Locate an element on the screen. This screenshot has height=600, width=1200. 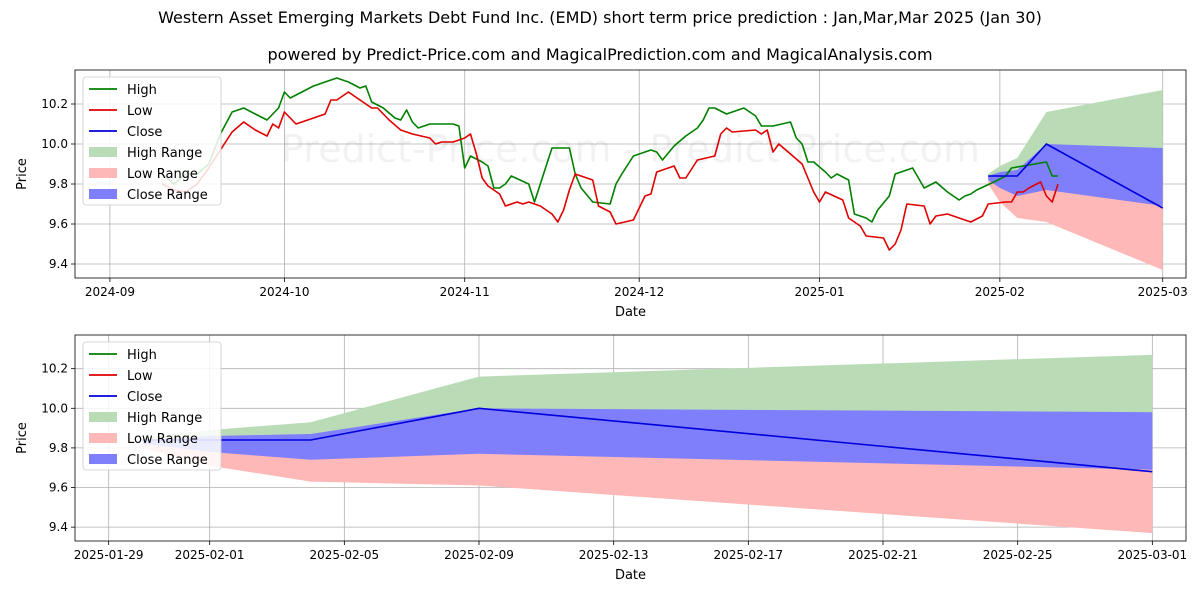
x-tick-label: 2024-10 is located at coordinates (284, 292).